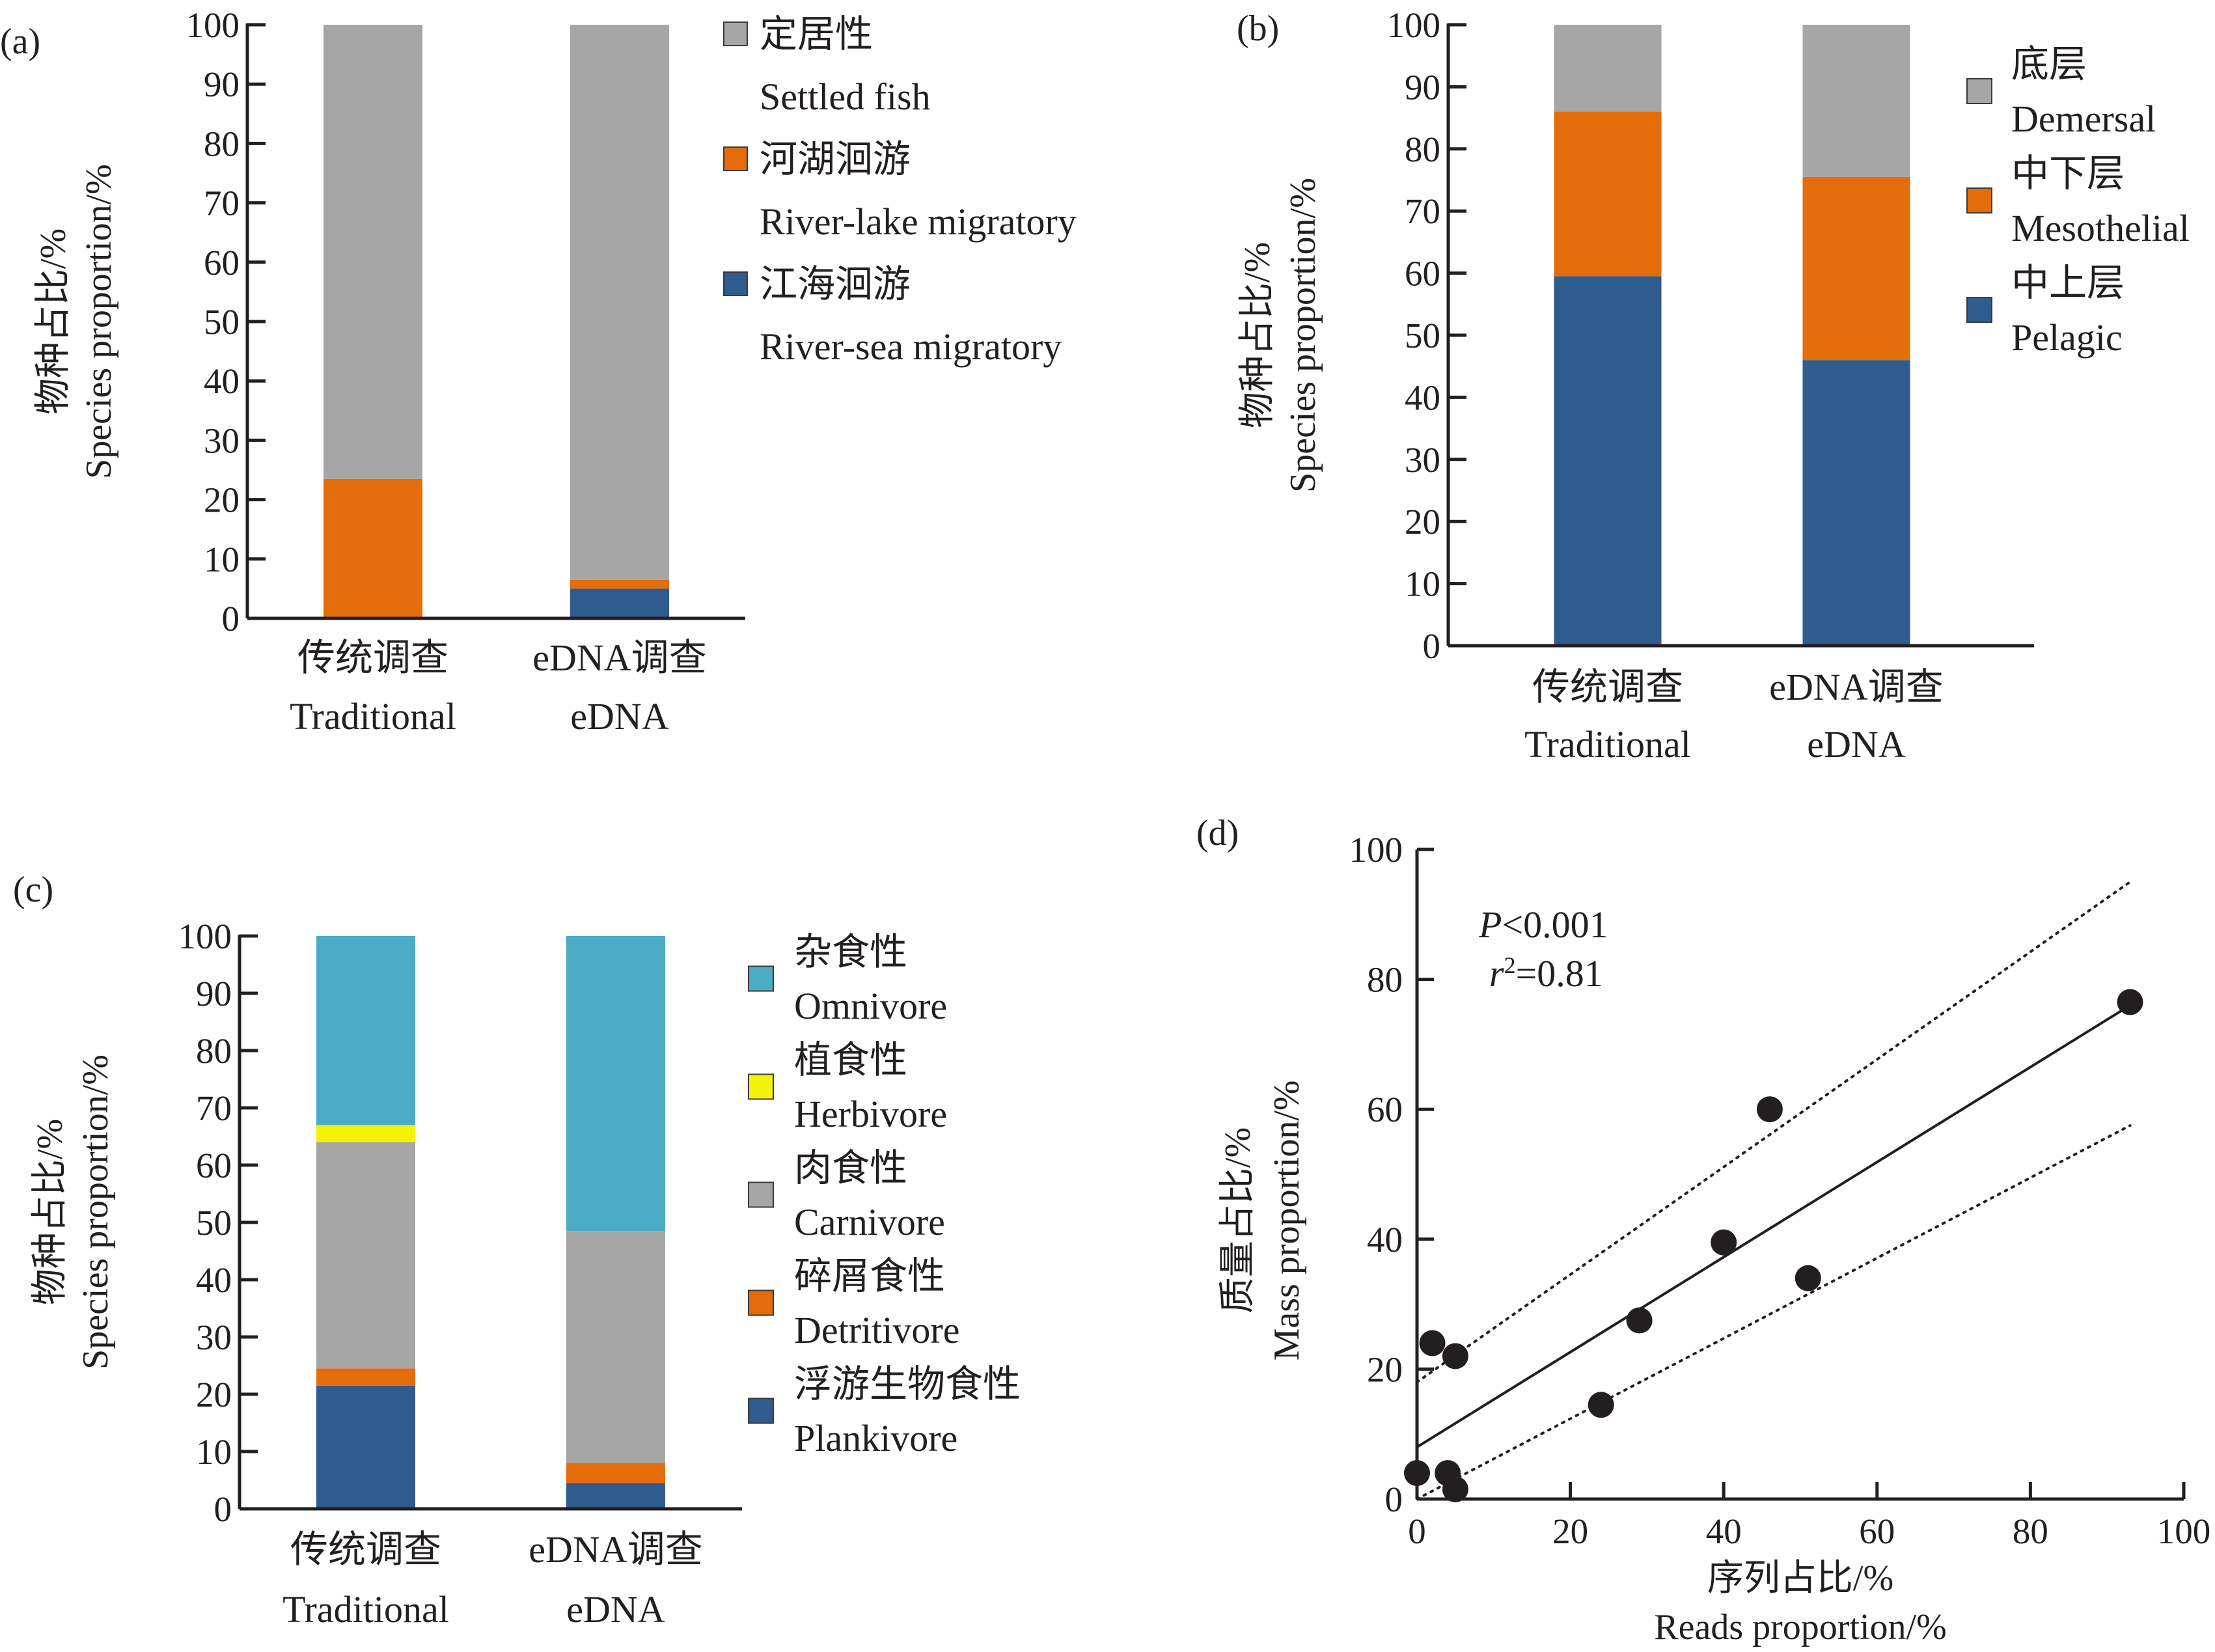 Image resolution: width=2215 pixels, height=1652 pixels. I want to click on panel-label: (d), so click(1217, 833).